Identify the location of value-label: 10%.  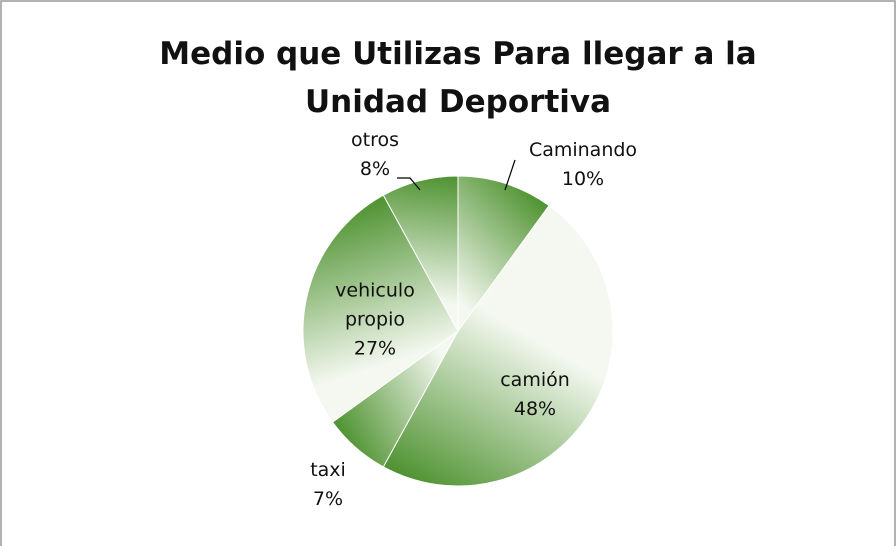
(583, 179).